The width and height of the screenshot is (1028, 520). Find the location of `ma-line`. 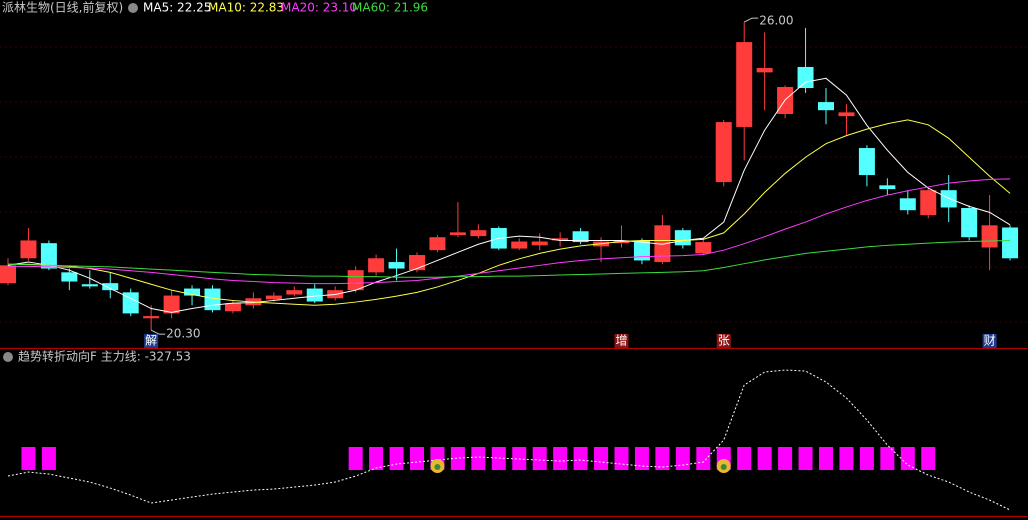

ma-line is located at coordinates (509, 258).